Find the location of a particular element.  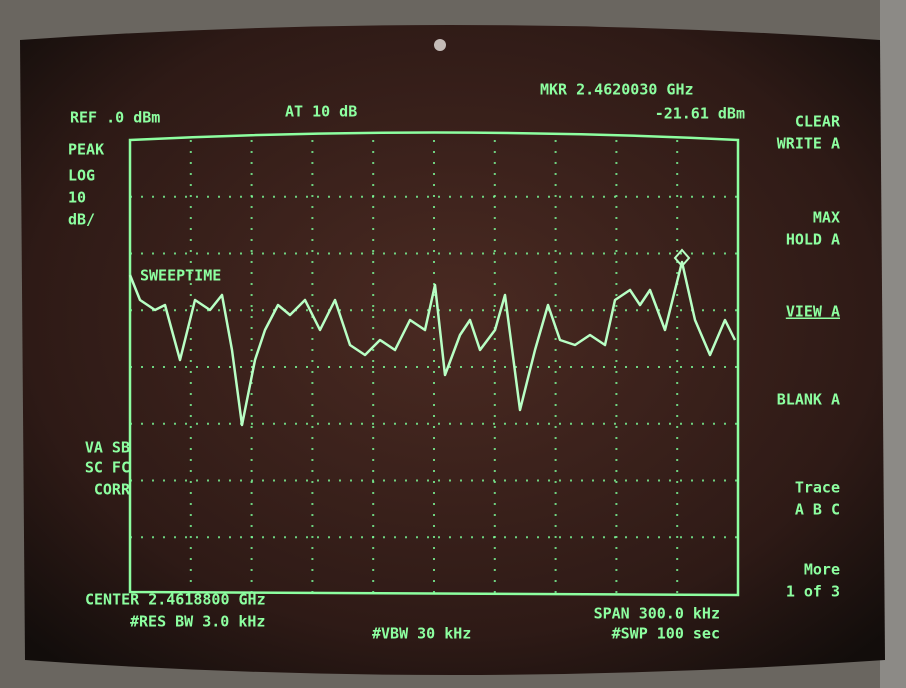

softkey-label: MAX is located at coordinates (826, 218).